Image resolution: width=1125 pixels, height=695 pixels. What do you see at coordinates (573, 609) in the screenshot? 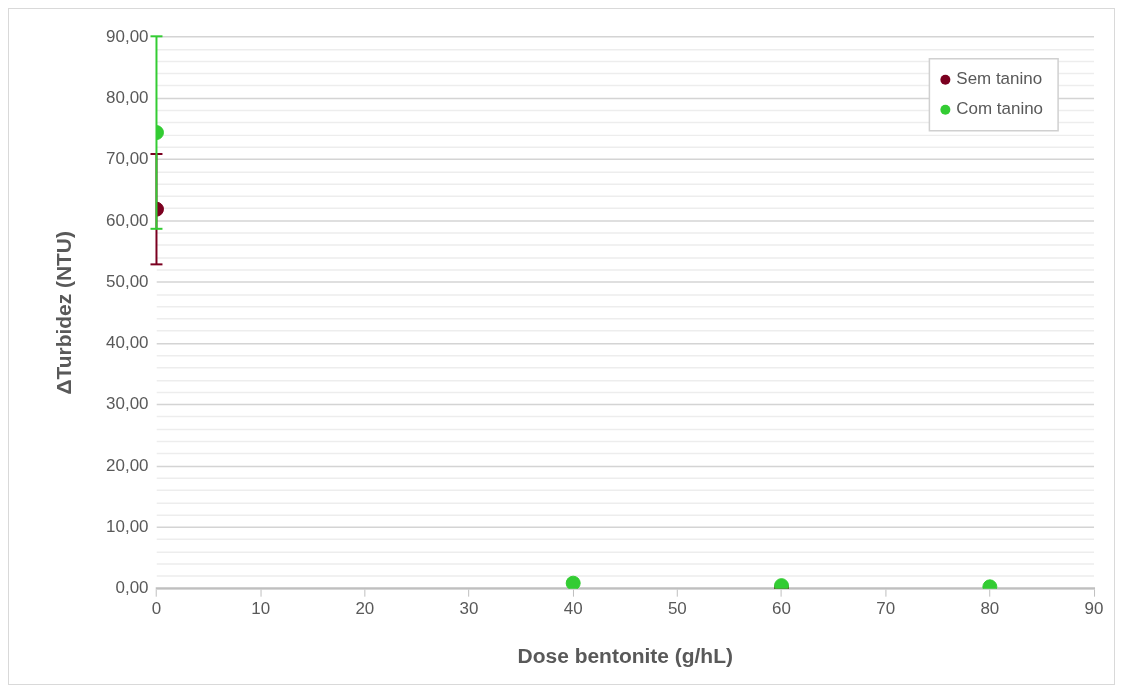
I see `x-tick-label: 40` at bounding box center [573, 609].